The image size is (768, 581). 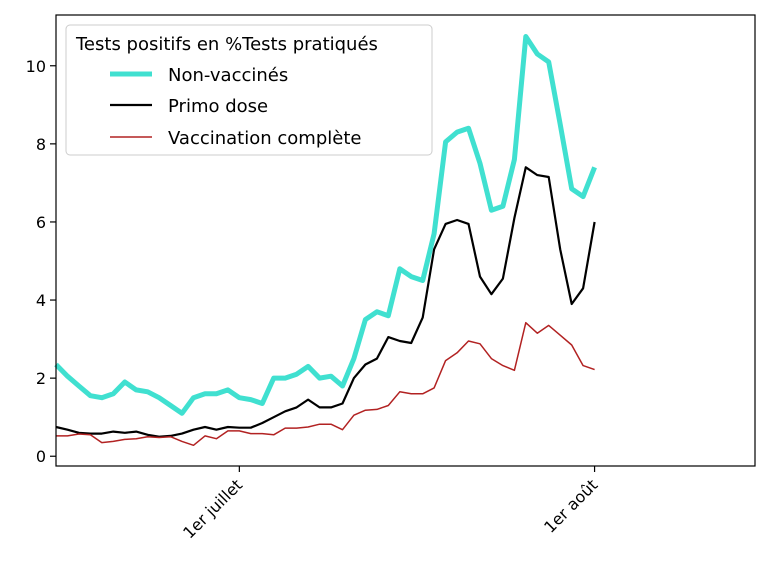 I want to click on legend-title: Tests positifs en %Tests pratiqués, so click(x=226, y=44).